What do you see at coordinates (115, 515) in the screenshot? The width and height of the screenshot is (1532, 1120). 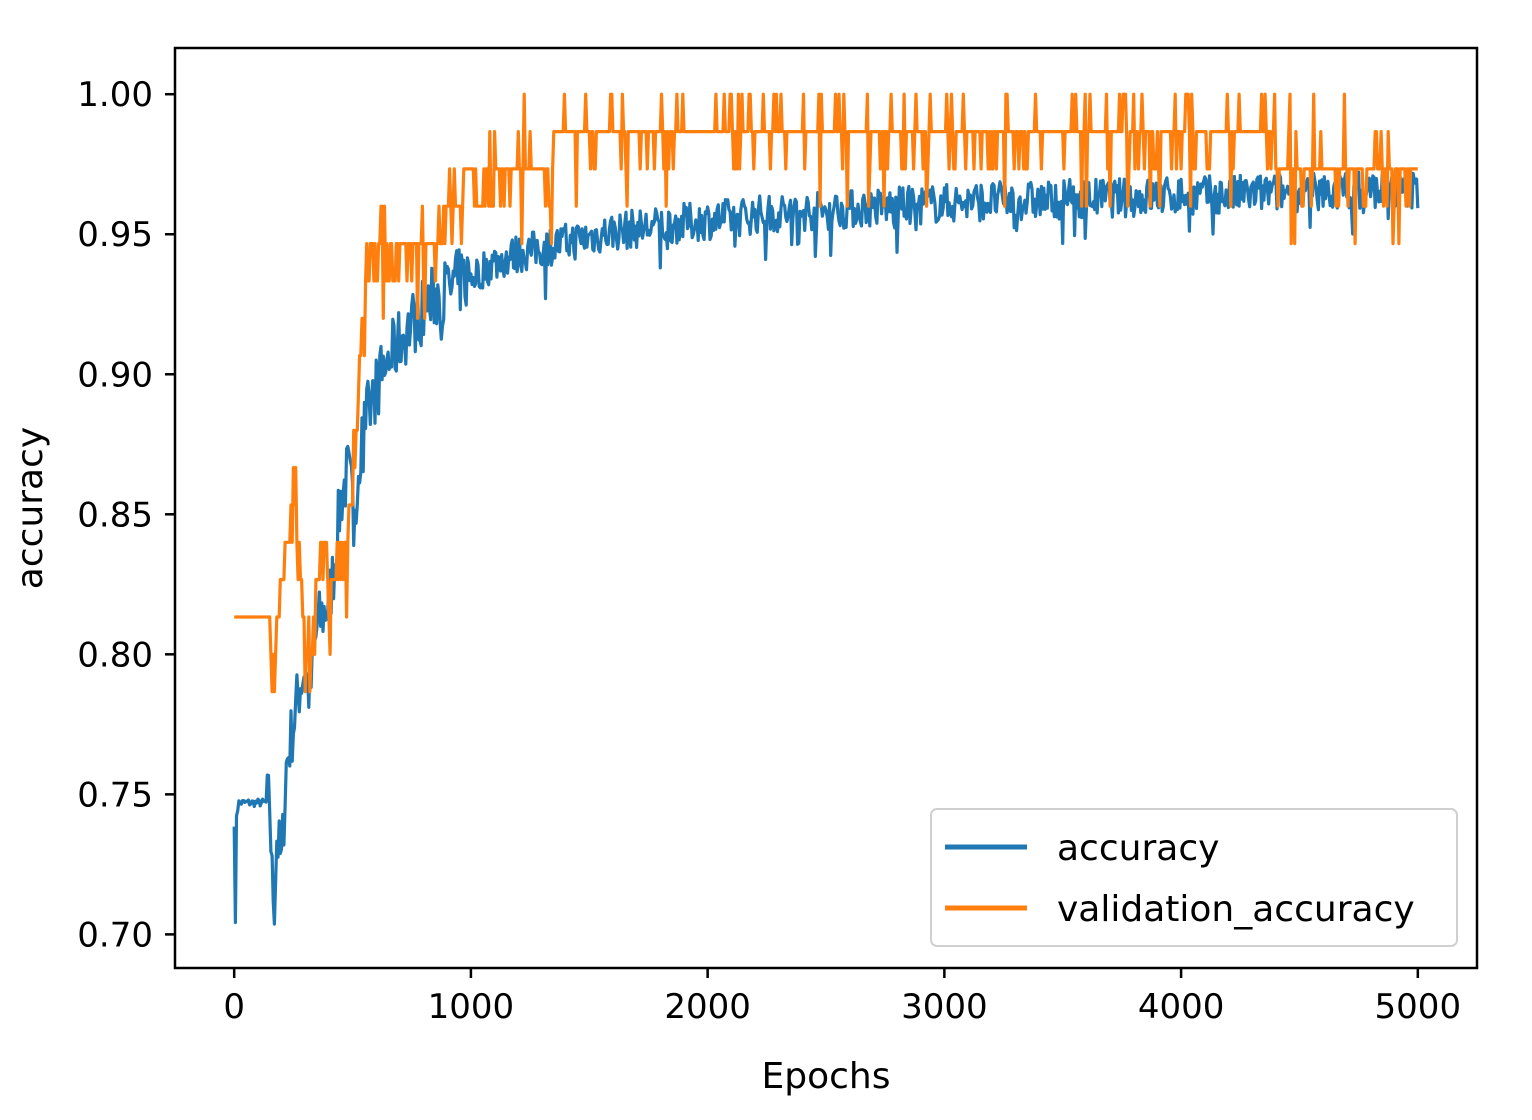 I see `y-tick-label: 0.85` at bounding box center [115, 515].